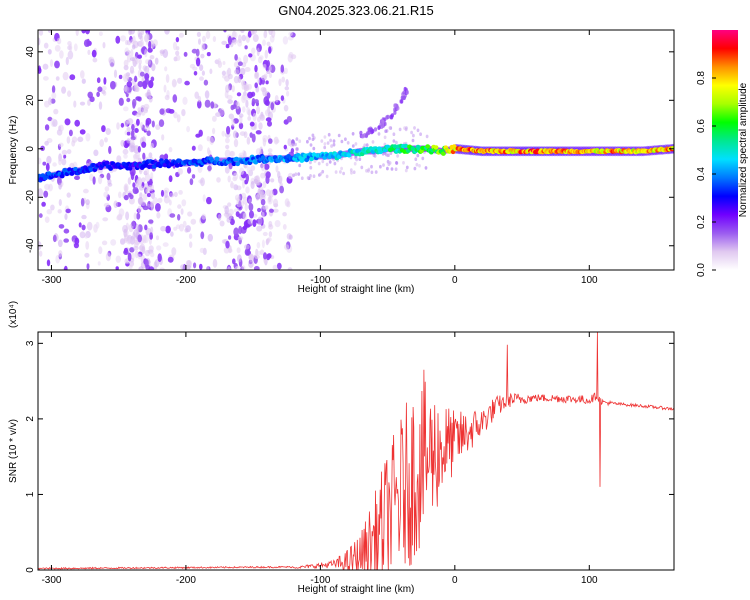 The image size is (750, 600). I want to click on spectrogram-y-tick-label: -20, so click(30, 197).